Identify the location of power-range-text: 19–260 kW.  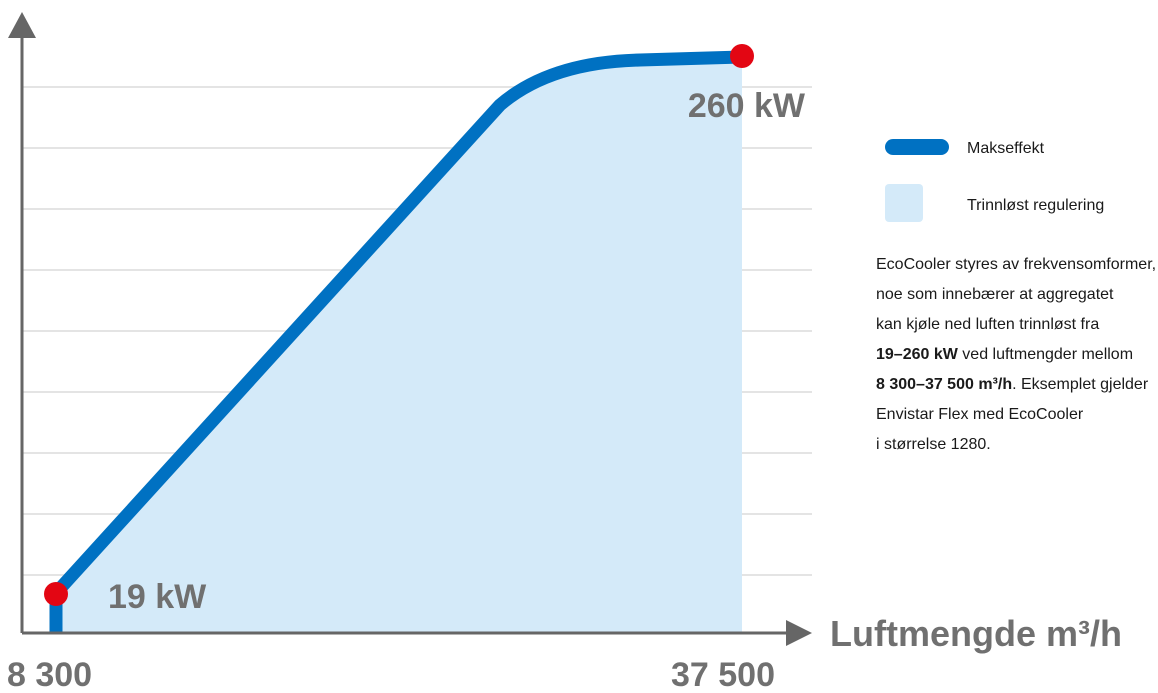
(917, 354).